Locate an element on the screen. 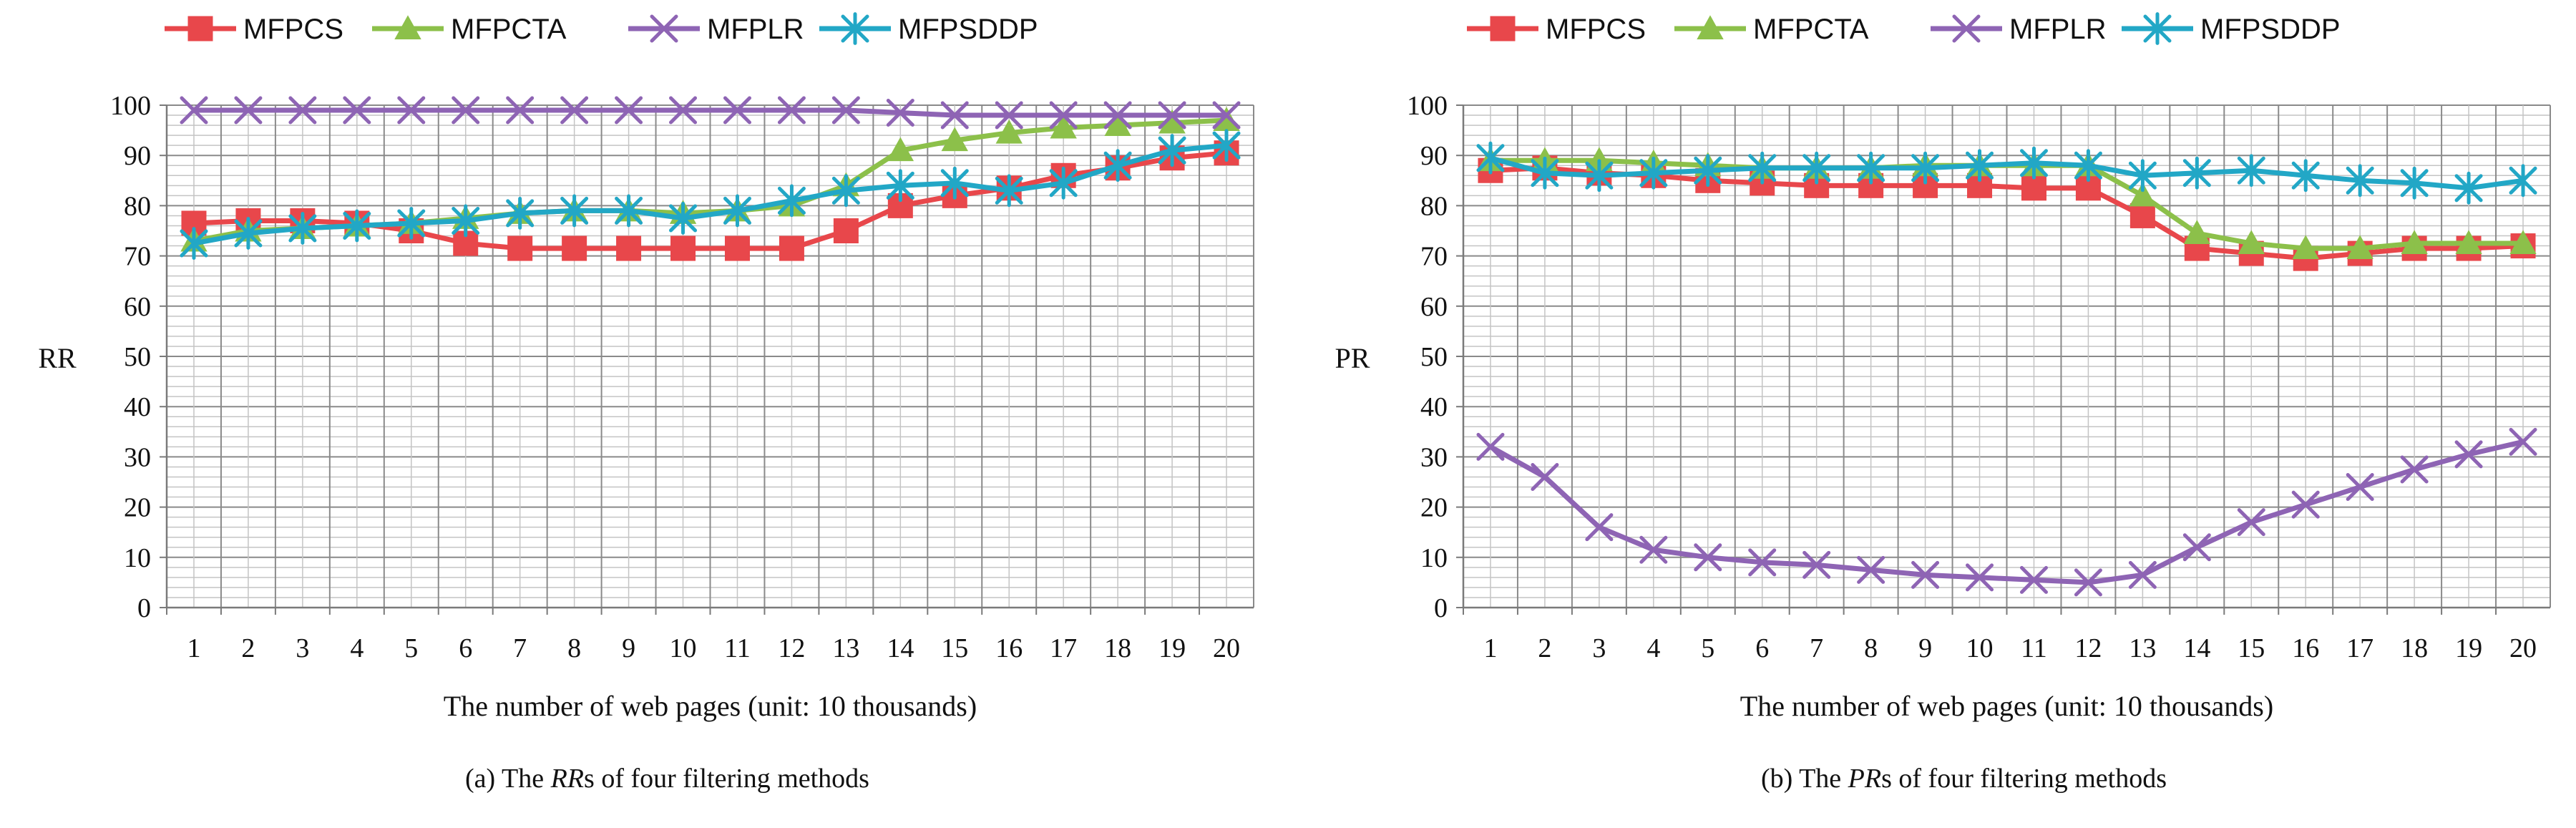  x-tick-label: 14 is located at coordinates (2196, 648).